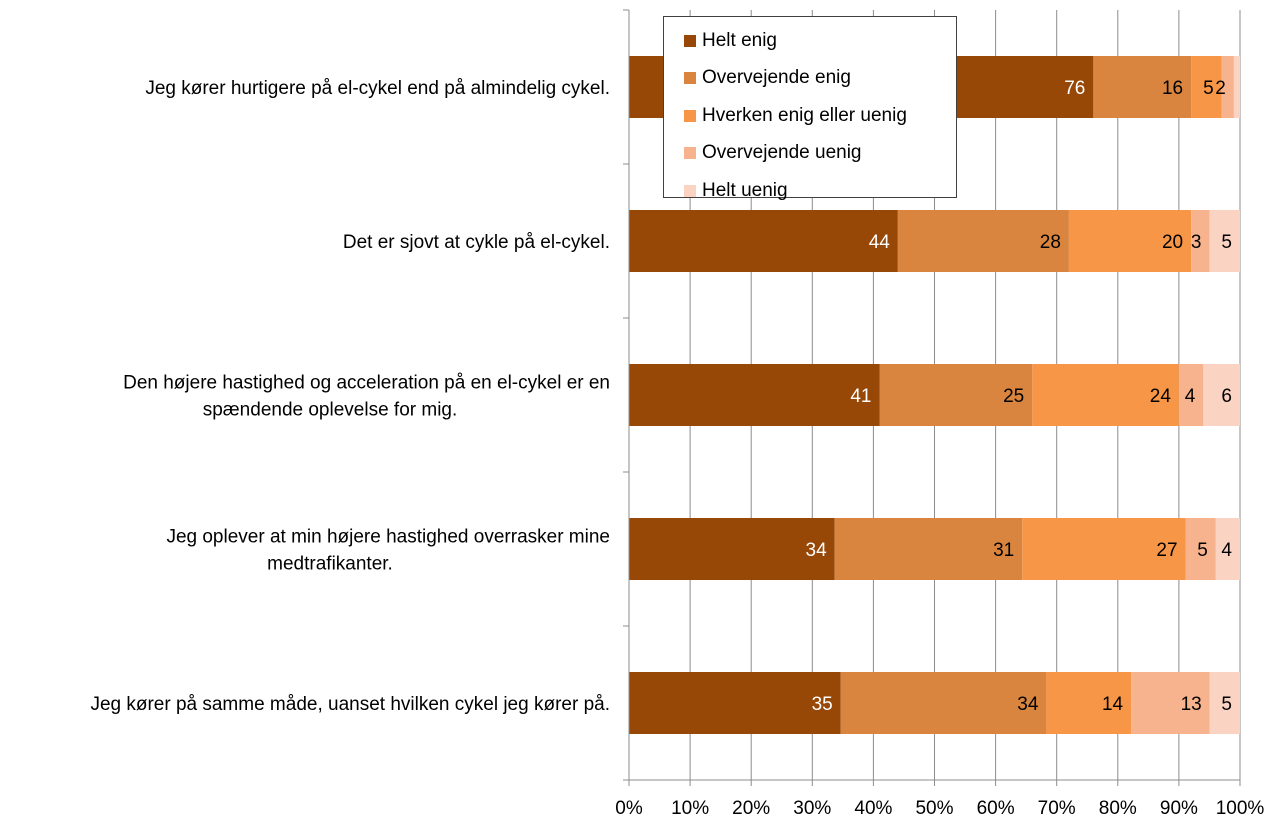 The width and height of the screenshot is (1274, 822). I want to click on x-tick-label: 100%, so click(1240, 808).